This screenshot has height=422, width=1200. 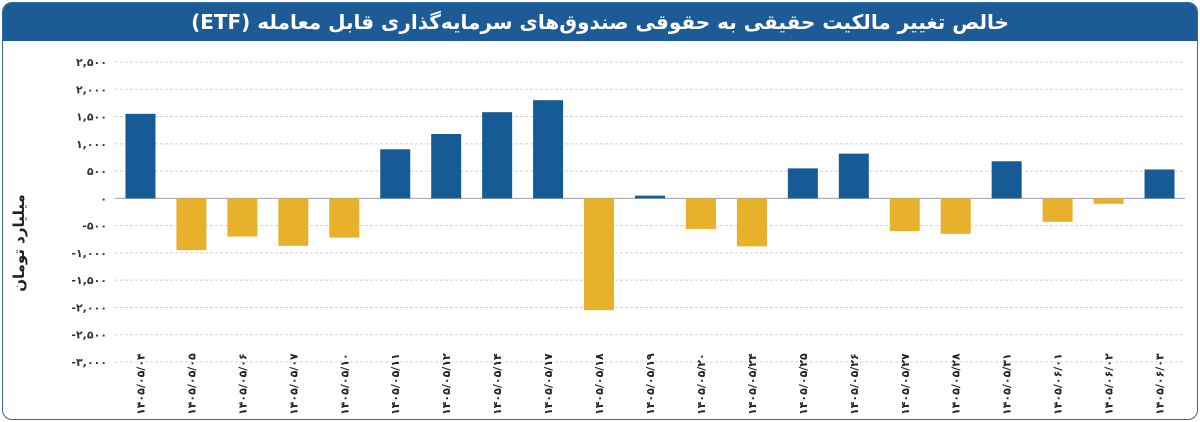 I want to click on y-tick-label: ۱,۵۰۰, so click(x=91, y=117).